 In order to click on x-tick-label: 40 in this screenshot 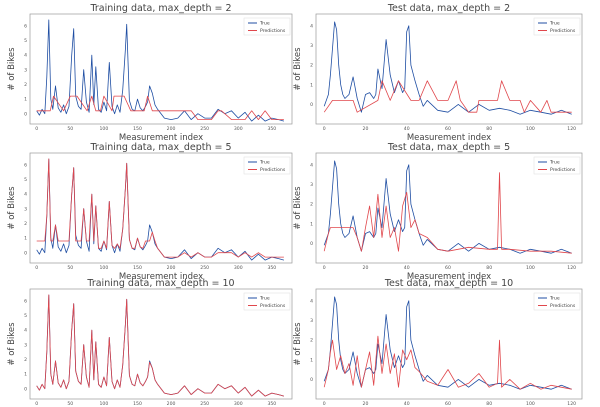, I will do `click(407, 129)`.